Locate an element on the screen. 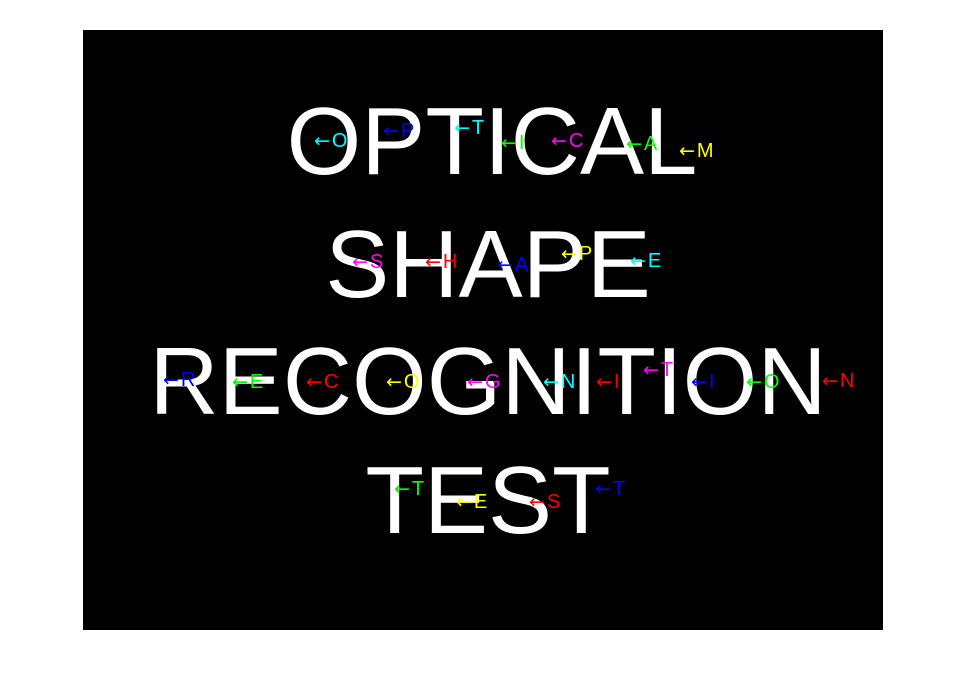 Image resolution: width=965 pixels, height=686 pixels. marker-e-14: ← E is located at coordinates (247, 382).